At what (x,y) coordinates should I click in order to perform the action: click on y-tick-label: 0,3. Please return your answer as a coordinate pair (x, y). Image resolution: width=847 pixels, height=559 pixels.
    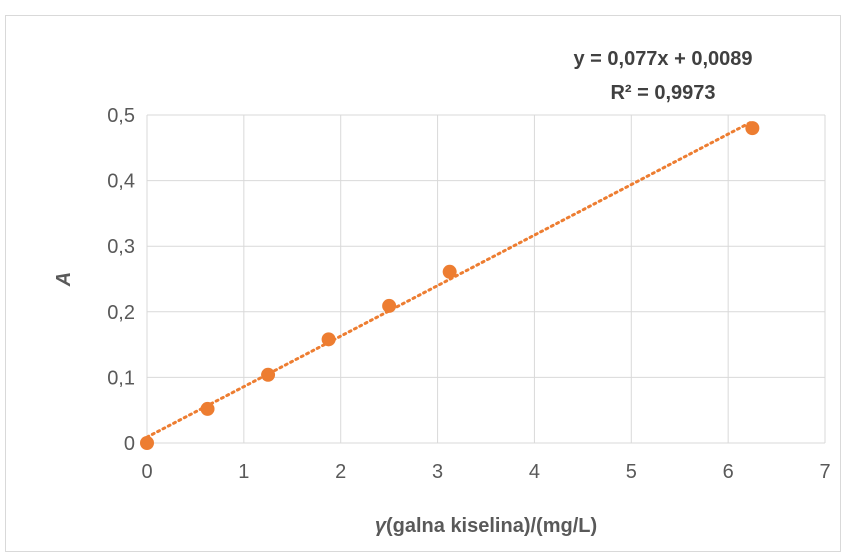
    Looking at the image, I should click on (121, 247).